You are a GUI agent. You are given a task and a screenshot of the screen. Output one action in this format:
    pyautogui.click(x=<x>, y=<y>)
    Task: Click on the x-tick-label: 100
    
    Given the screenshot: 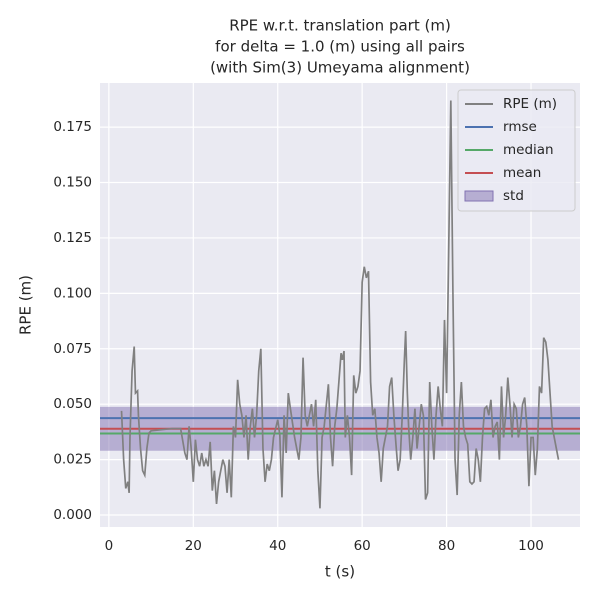 What is the action you would take?
    pyautogui.click(x=531, y=546)
    